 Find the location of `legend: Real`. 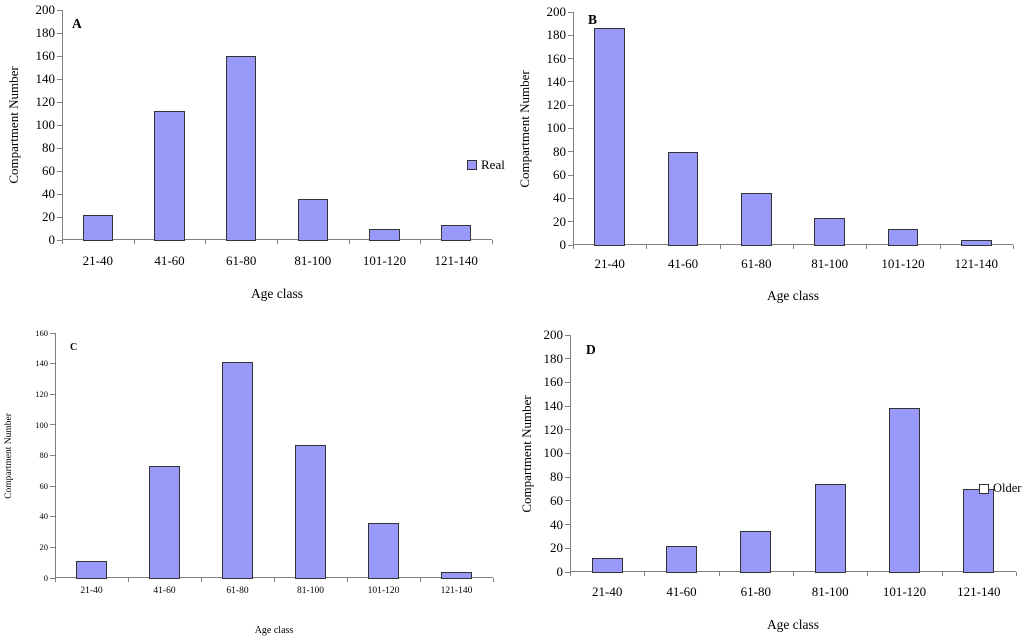

legend: Real is located at coordinates (486, 165).